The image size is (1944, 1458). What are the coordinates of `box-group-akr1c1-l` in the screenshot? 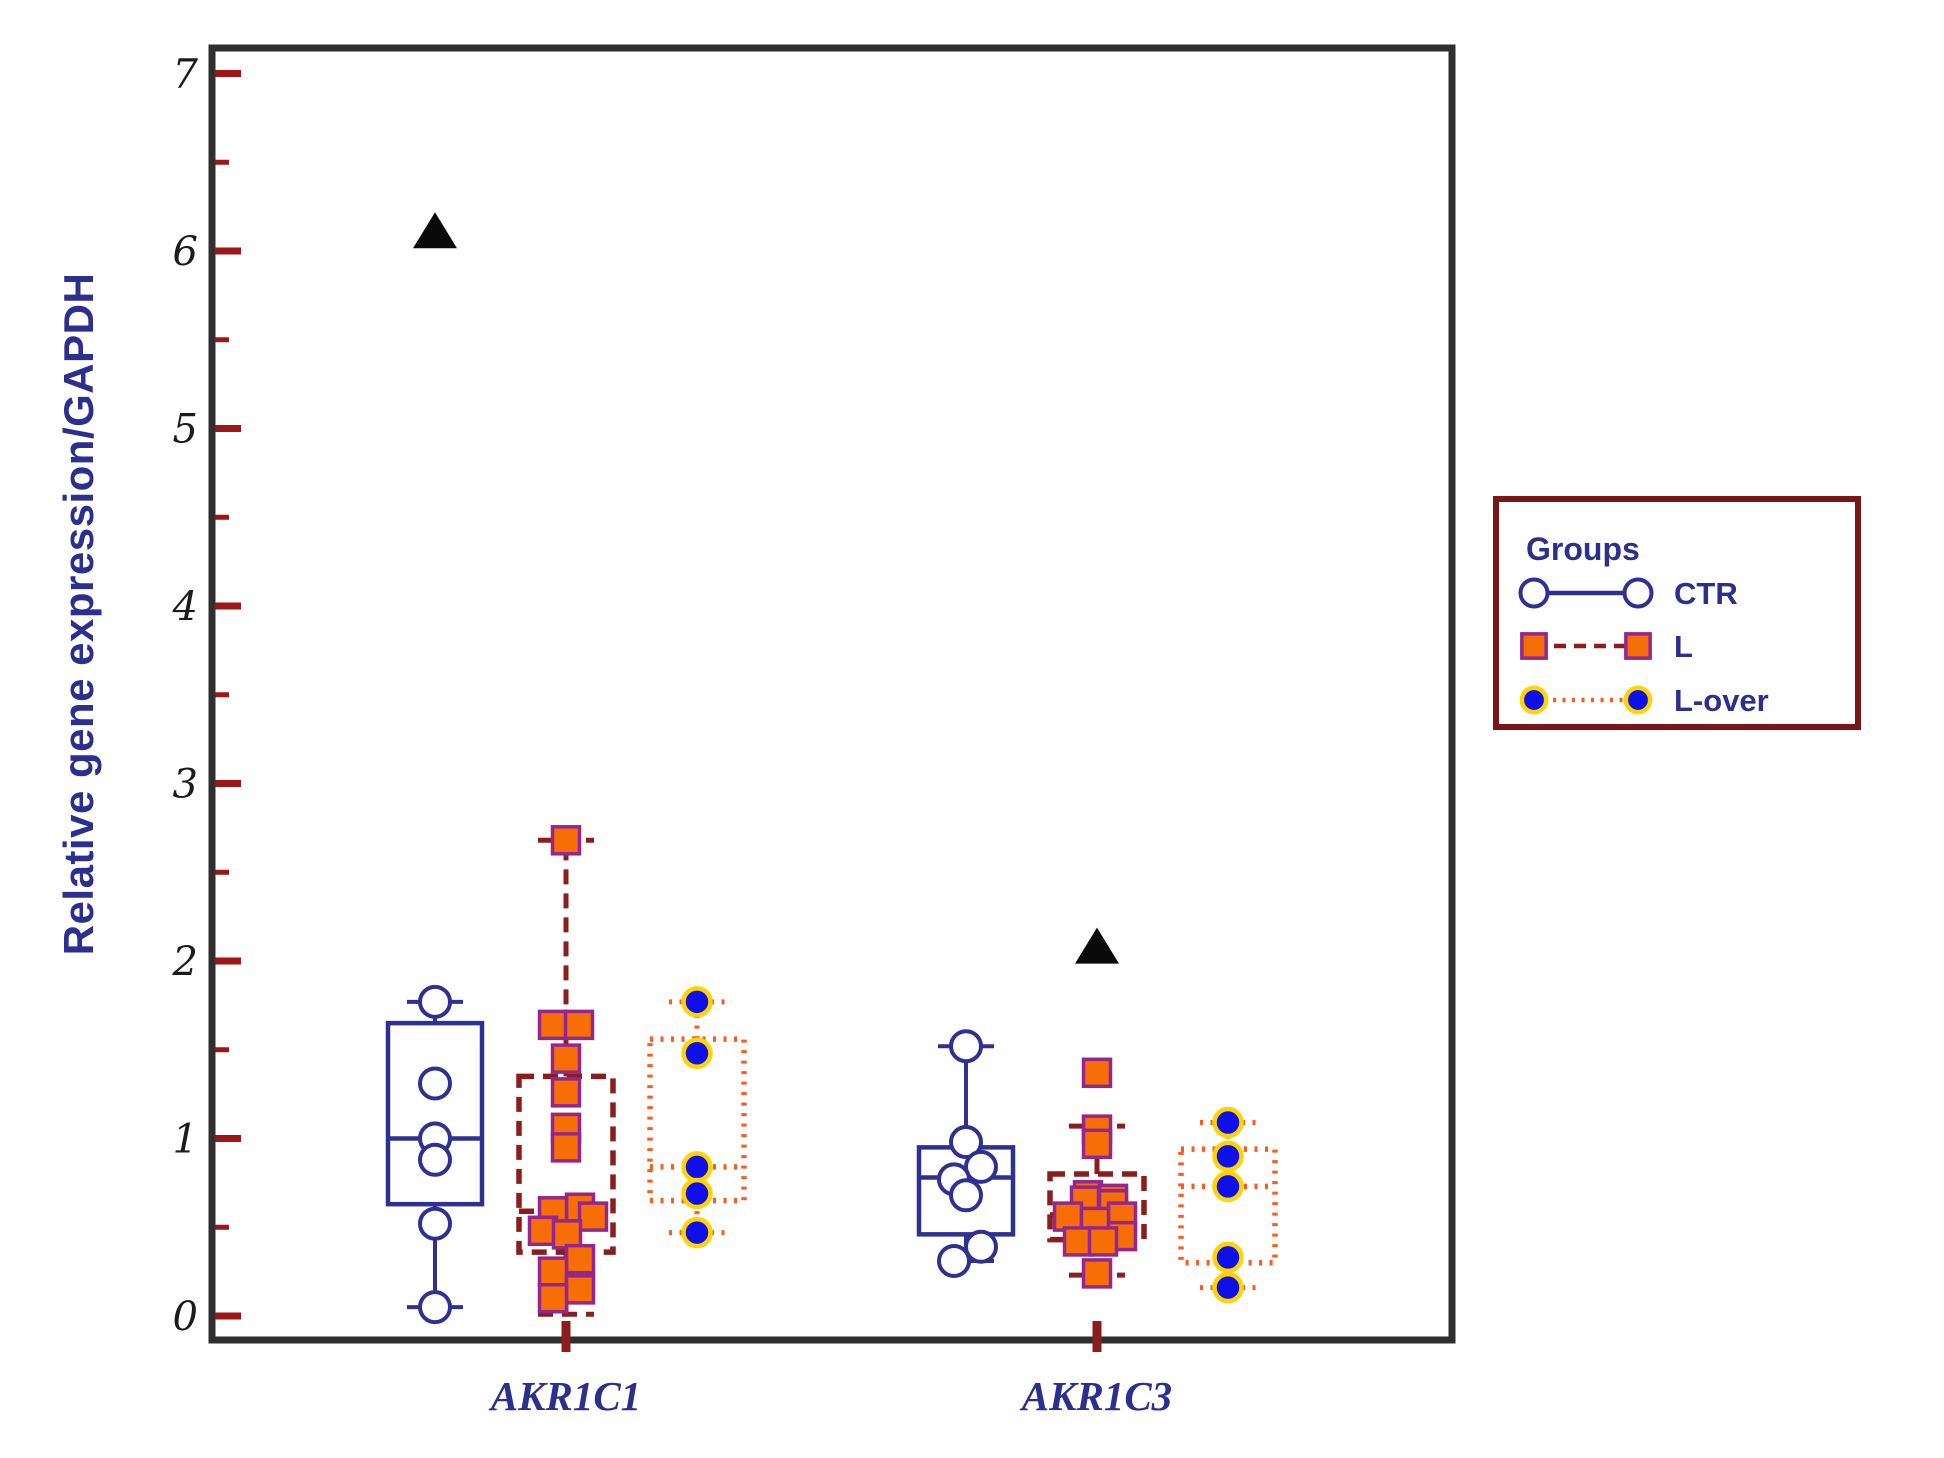 It's located at (566, 1071).